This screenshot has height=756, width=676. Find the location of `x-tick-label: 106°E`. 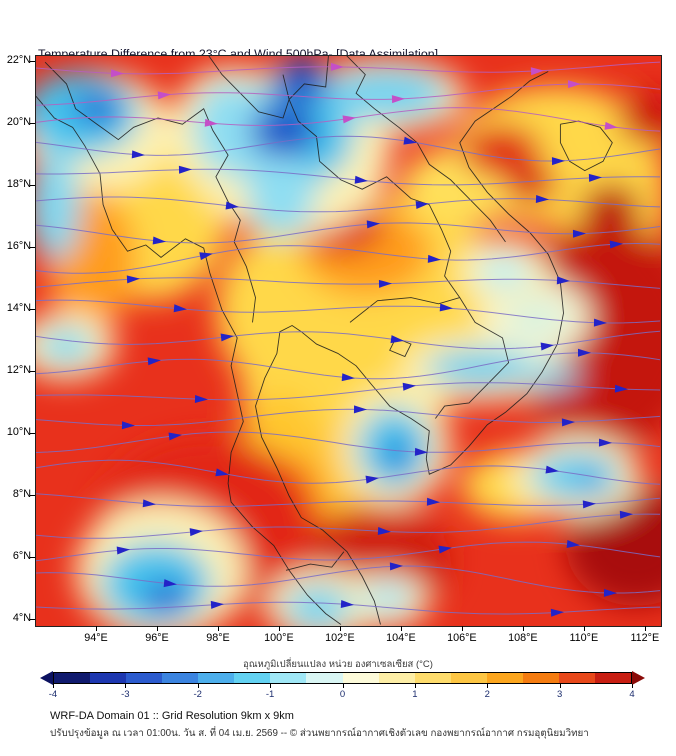

x-tick-label: 106°E is located at coordinates (462, 638).